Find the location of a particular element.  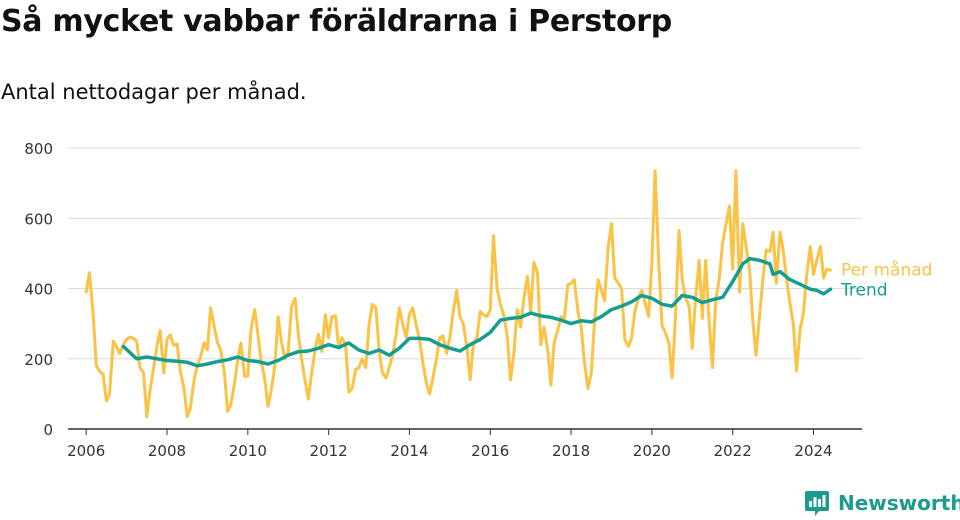

x-axis: 2006 2008 2010 2012 2014 2016 2018 2020 2022 2024 is located at coordinates (464, 444).